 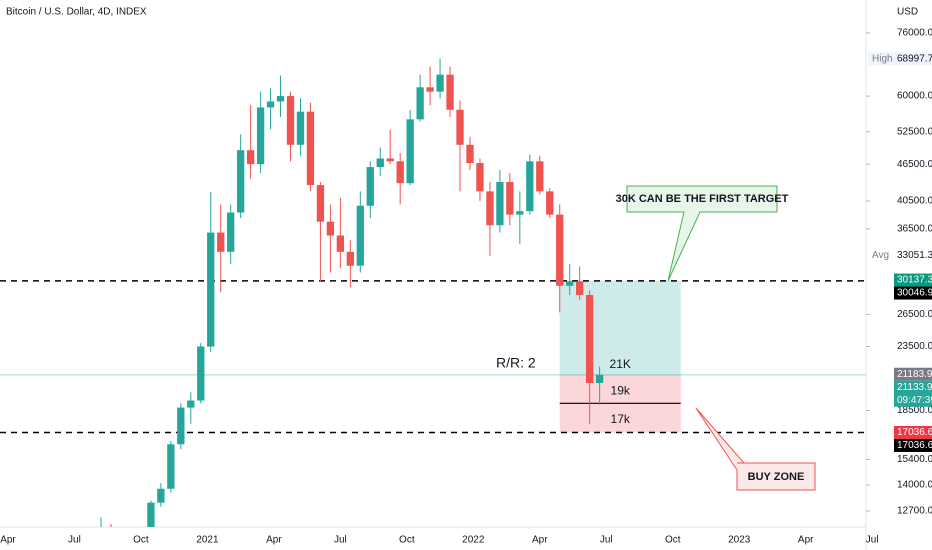 I want to click on ratio-label: R/R: 2, so click(x=516, y=363).